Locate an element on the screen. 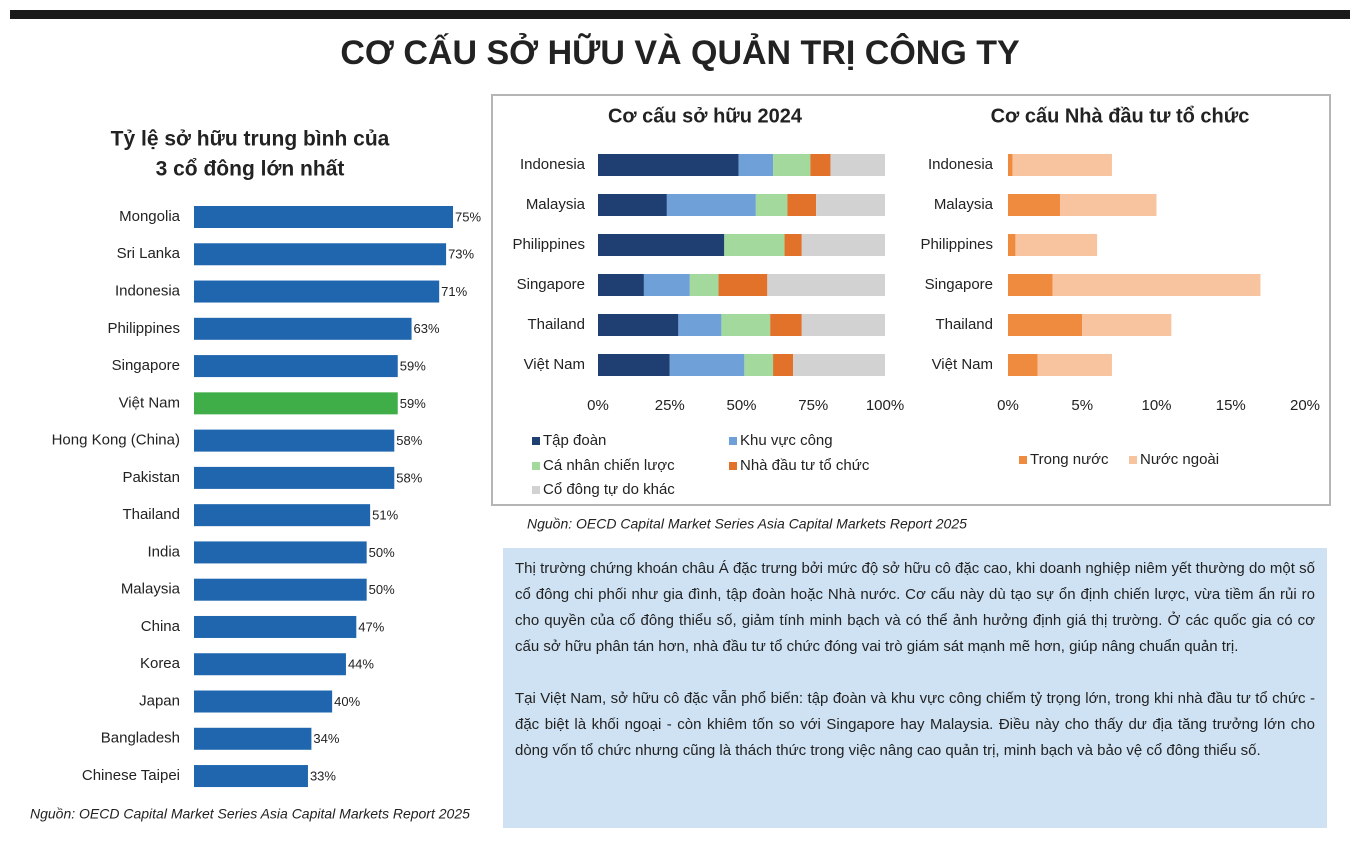 This screenshot has height=846, width=1361. value-label: 40% is located at coordinates (347, 701).